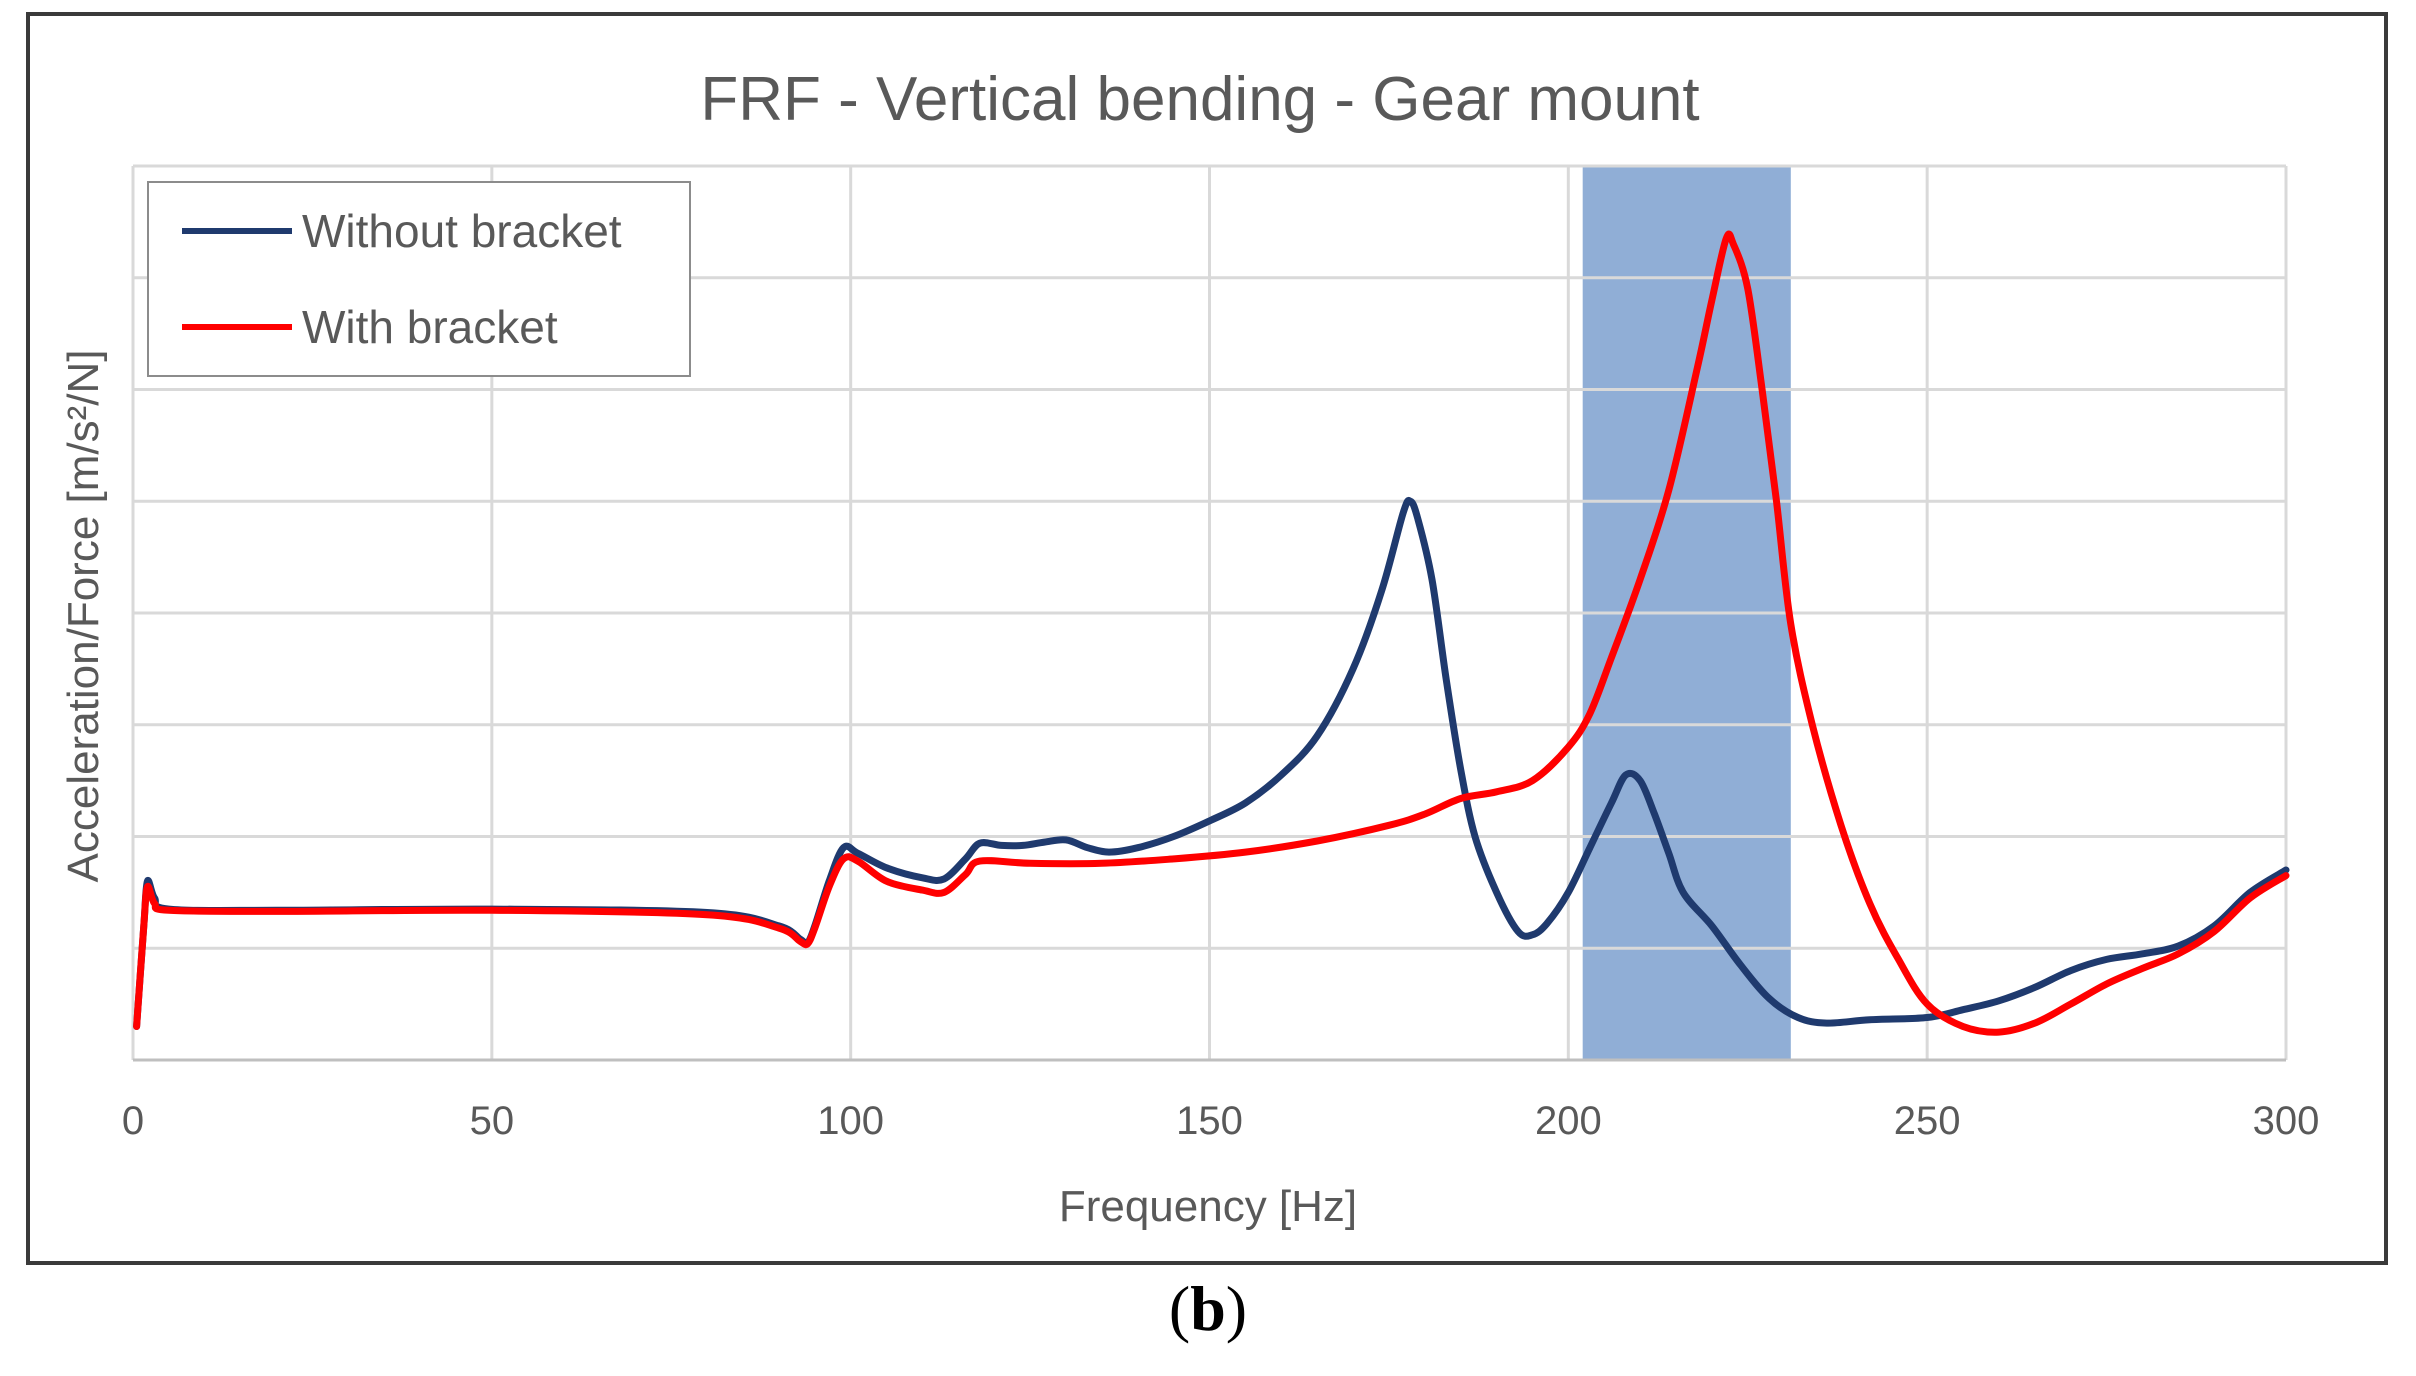 This screenshot has height=1376, width=2416. Describe the element at coordinates (2286, 1121) in the screenshot. I see `x-tick-label: 300` at that location.